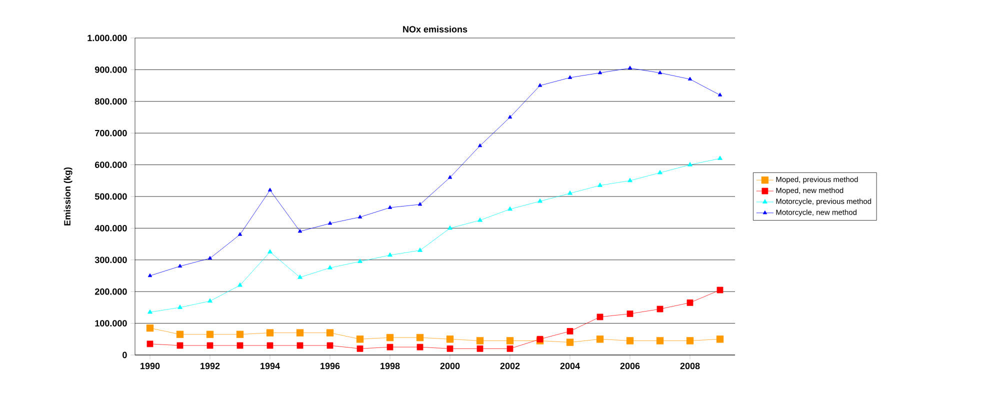  Describe the element at coordinates (124, 355) in the screenshot. I see `y-tick-label: 0` at that location.